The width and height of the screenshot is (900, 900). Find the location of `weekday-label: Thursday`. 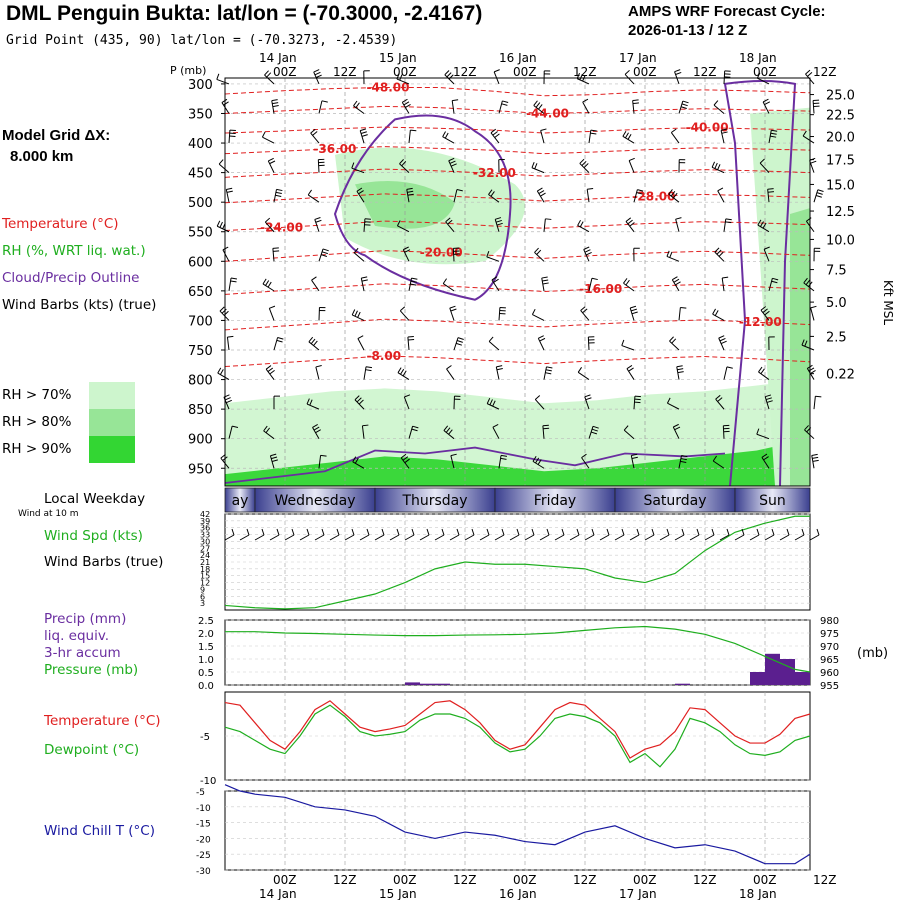

weekday-label: Thursday is located at coordinates (434, 501).